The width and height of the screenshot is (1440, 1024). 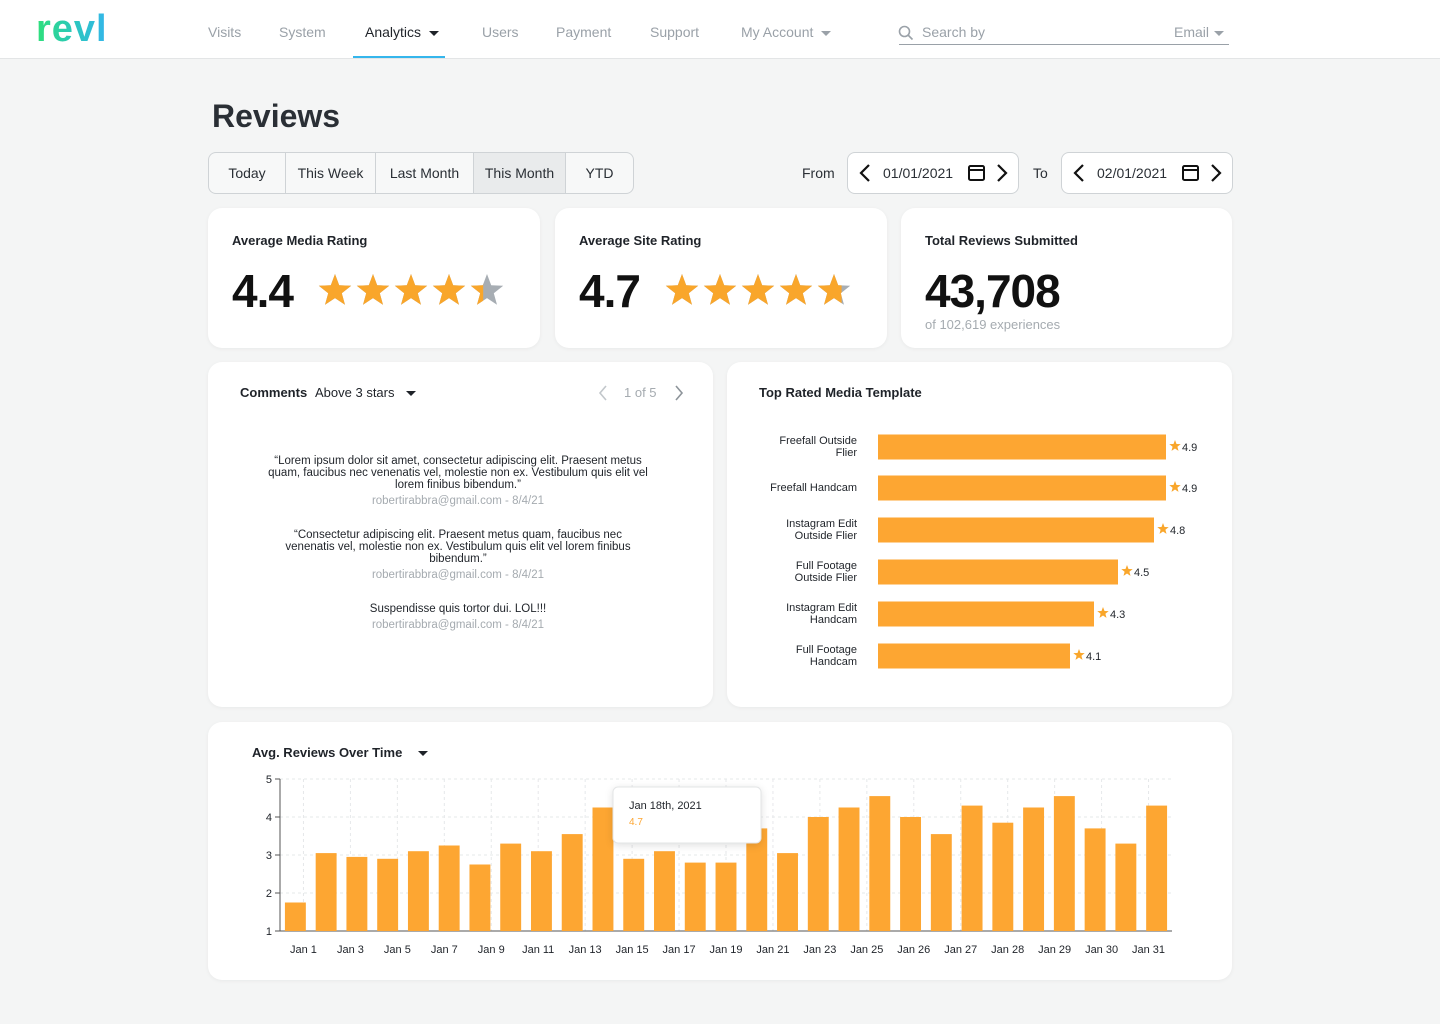 I want to click on comment-meta: robertirabbra@gmail.com - 8/4/21, so click(x=458, y=625).